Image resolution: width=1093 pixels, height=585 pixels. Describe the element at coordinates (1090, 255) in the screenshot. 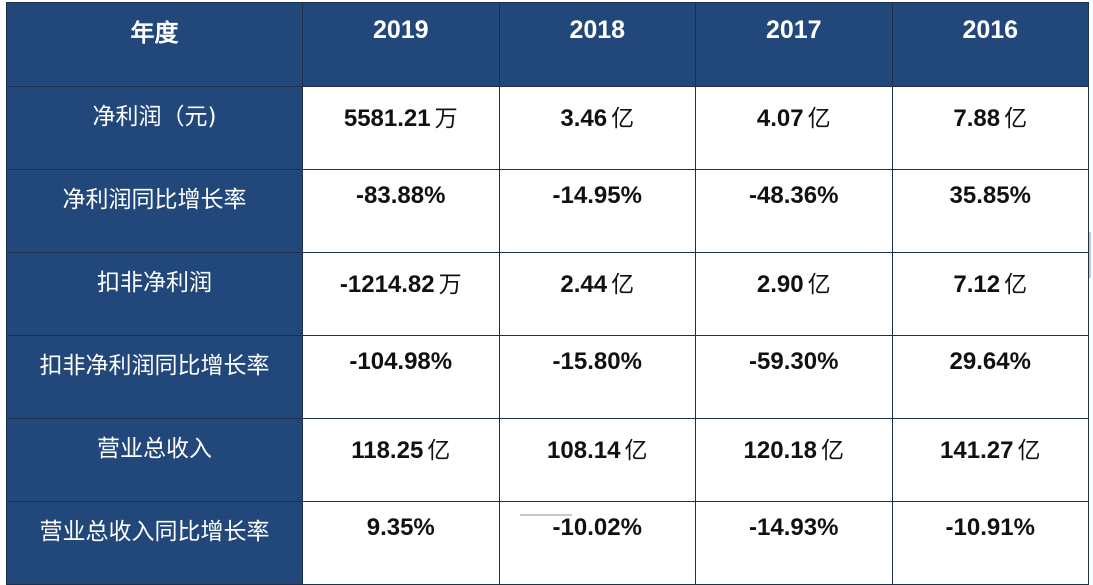

I see `selection-handle-right` at that location.